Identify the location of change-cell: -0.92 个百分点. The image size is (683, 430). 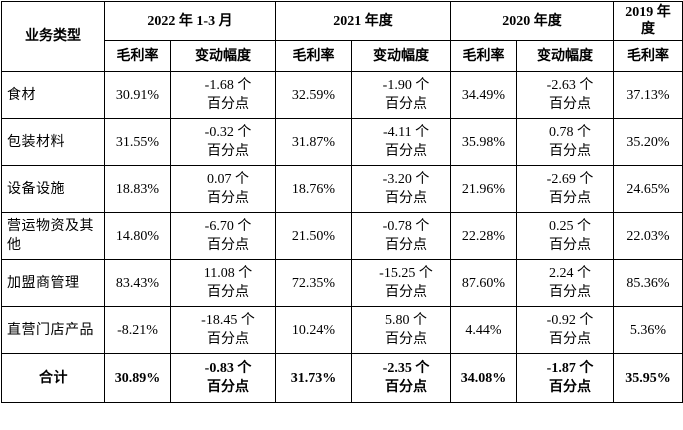
(565, 330).